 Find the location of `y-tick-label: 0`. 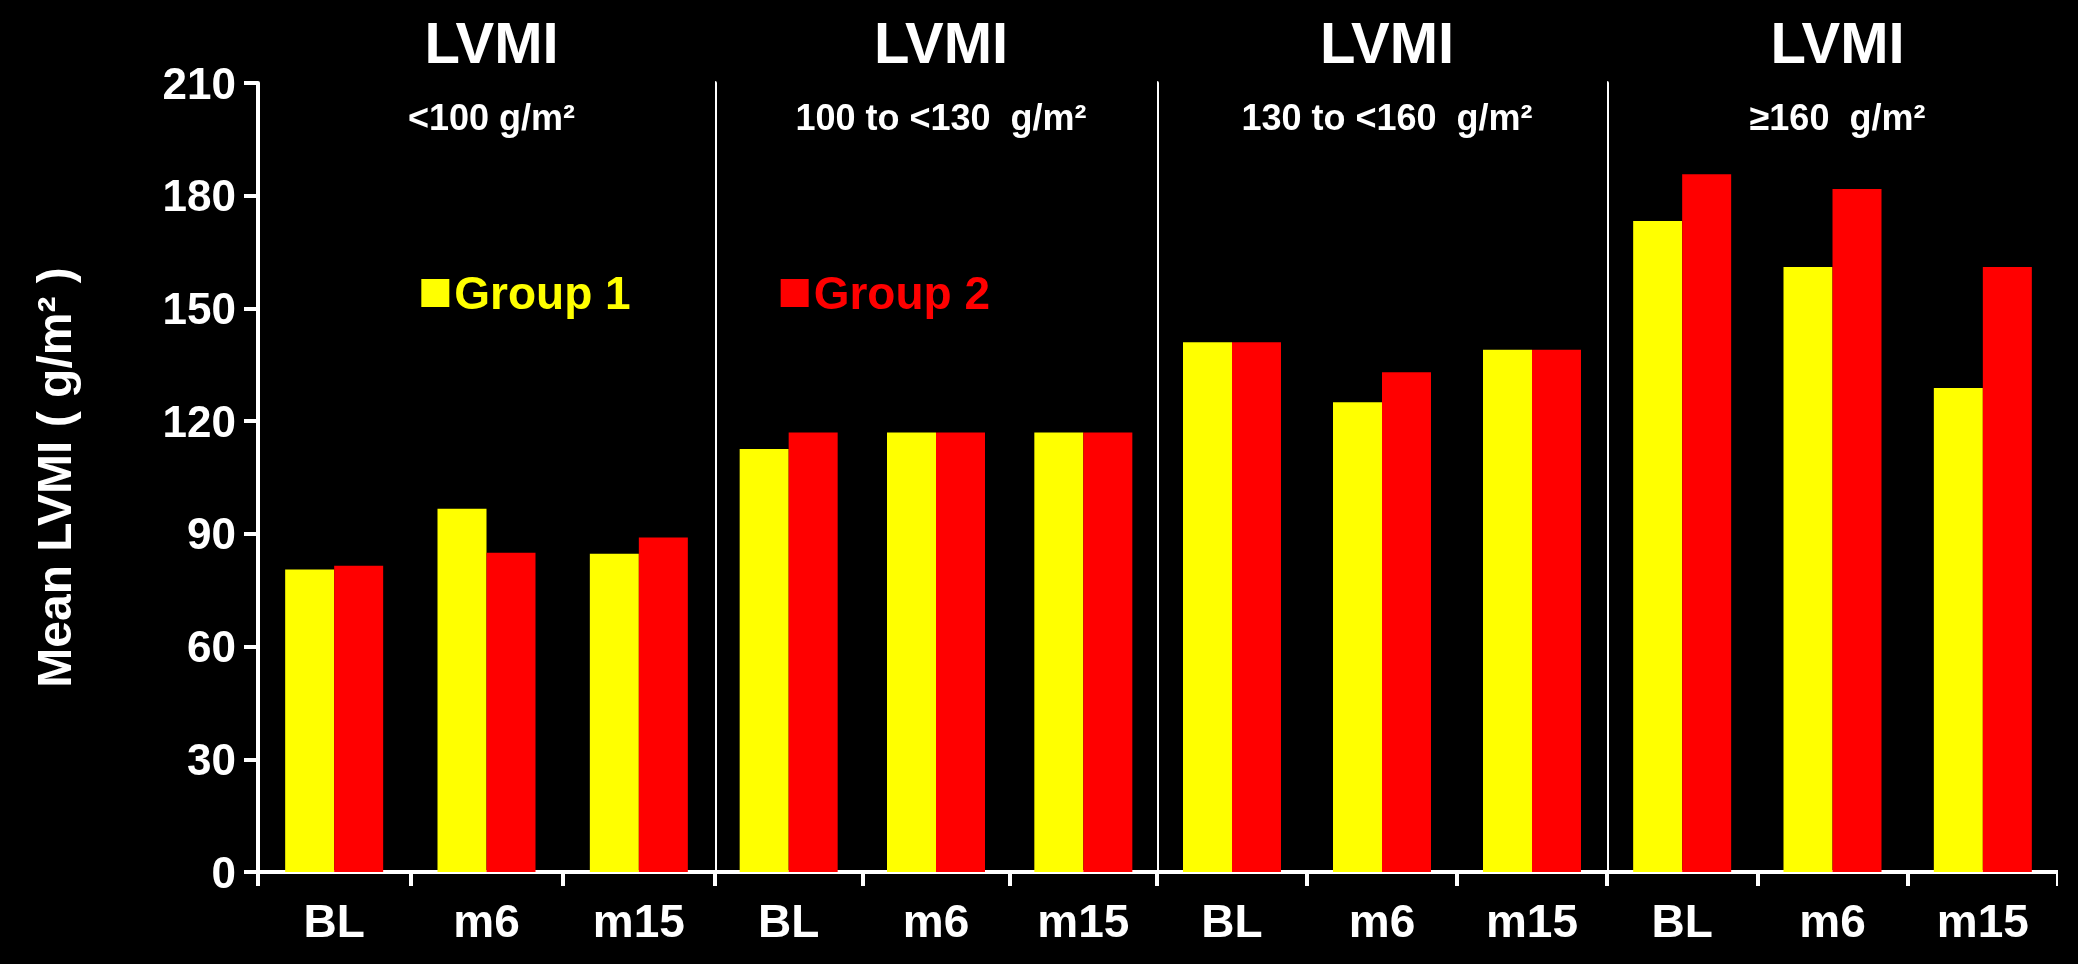

y-tick-label: 0 is located at coordinates (223, 872).